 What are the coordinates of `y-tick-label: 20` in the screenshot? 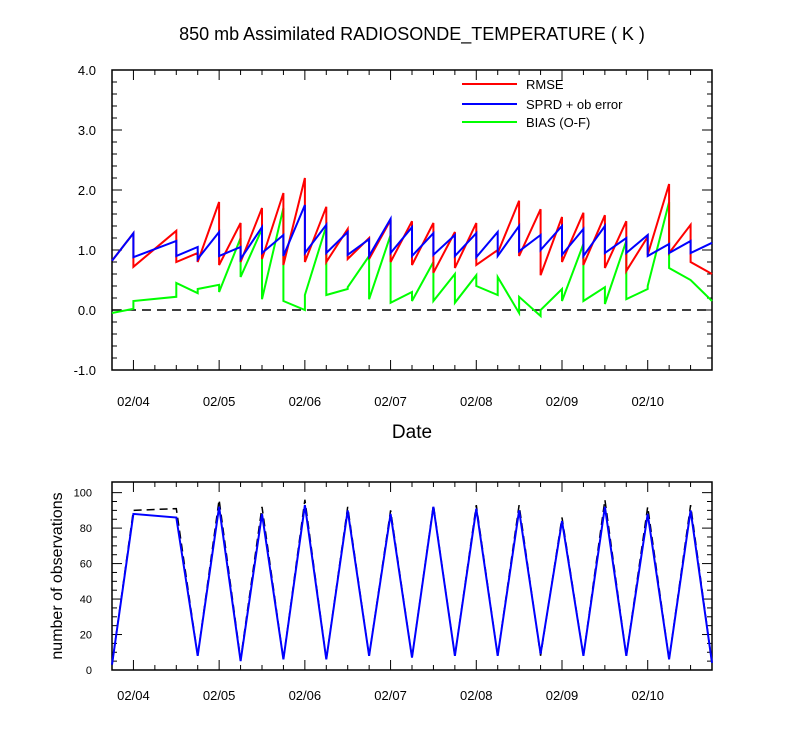 It's located at (86, 636).